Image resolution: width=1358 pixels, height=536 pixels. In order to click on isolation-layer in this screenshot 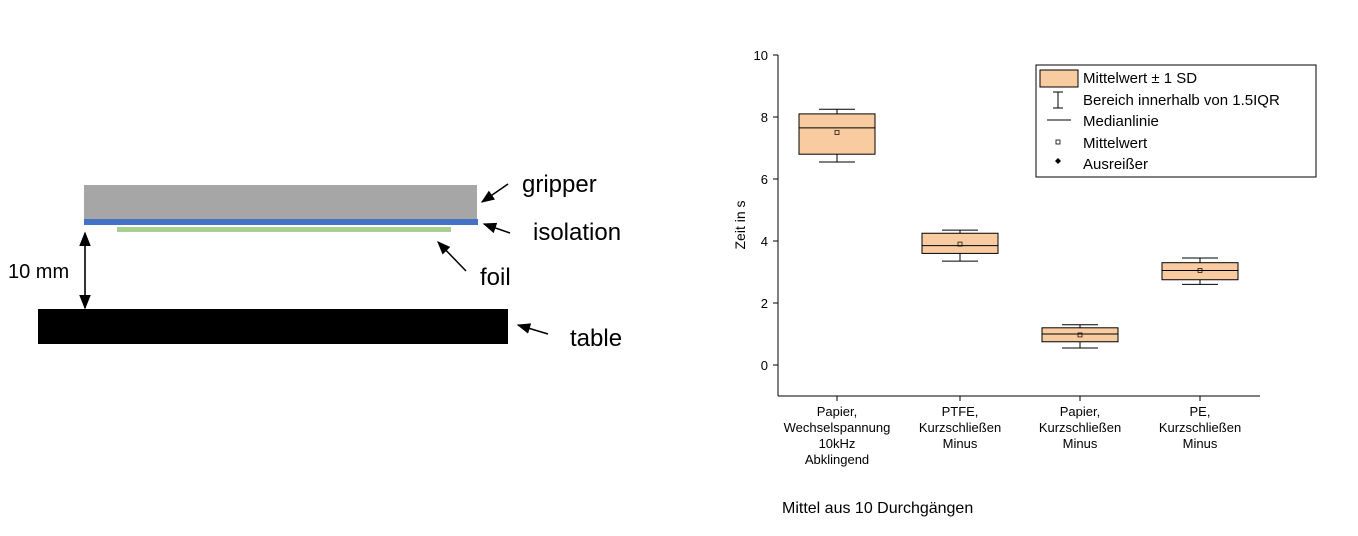, I will do `click(281, 222)`.